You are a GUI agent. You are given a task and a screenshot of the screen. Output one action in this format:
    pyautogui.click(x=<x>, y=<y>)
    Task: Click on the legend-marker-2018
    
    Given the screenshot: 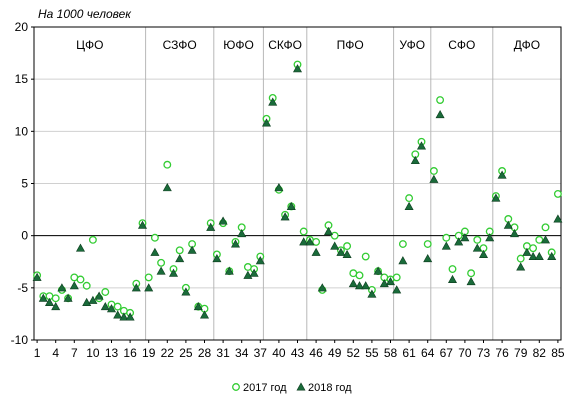 What is the action you would take?
    pyautogui.click(x=301, y=386)
    